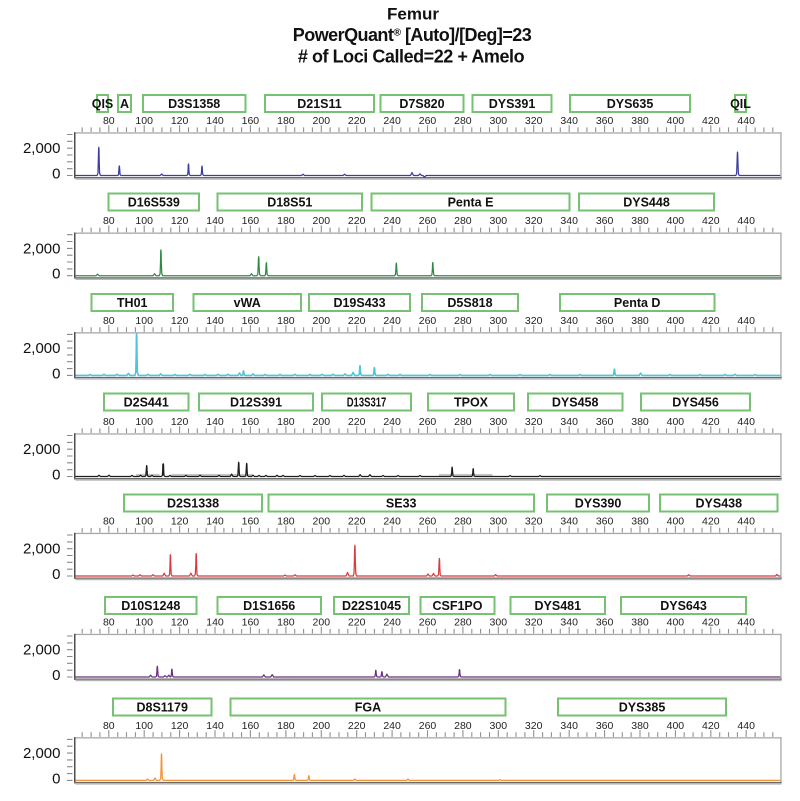  What do you see at coordinates (642, 708) in the screenshot?
I see `svg-text: DYS385` at bounding box center [642, 708].